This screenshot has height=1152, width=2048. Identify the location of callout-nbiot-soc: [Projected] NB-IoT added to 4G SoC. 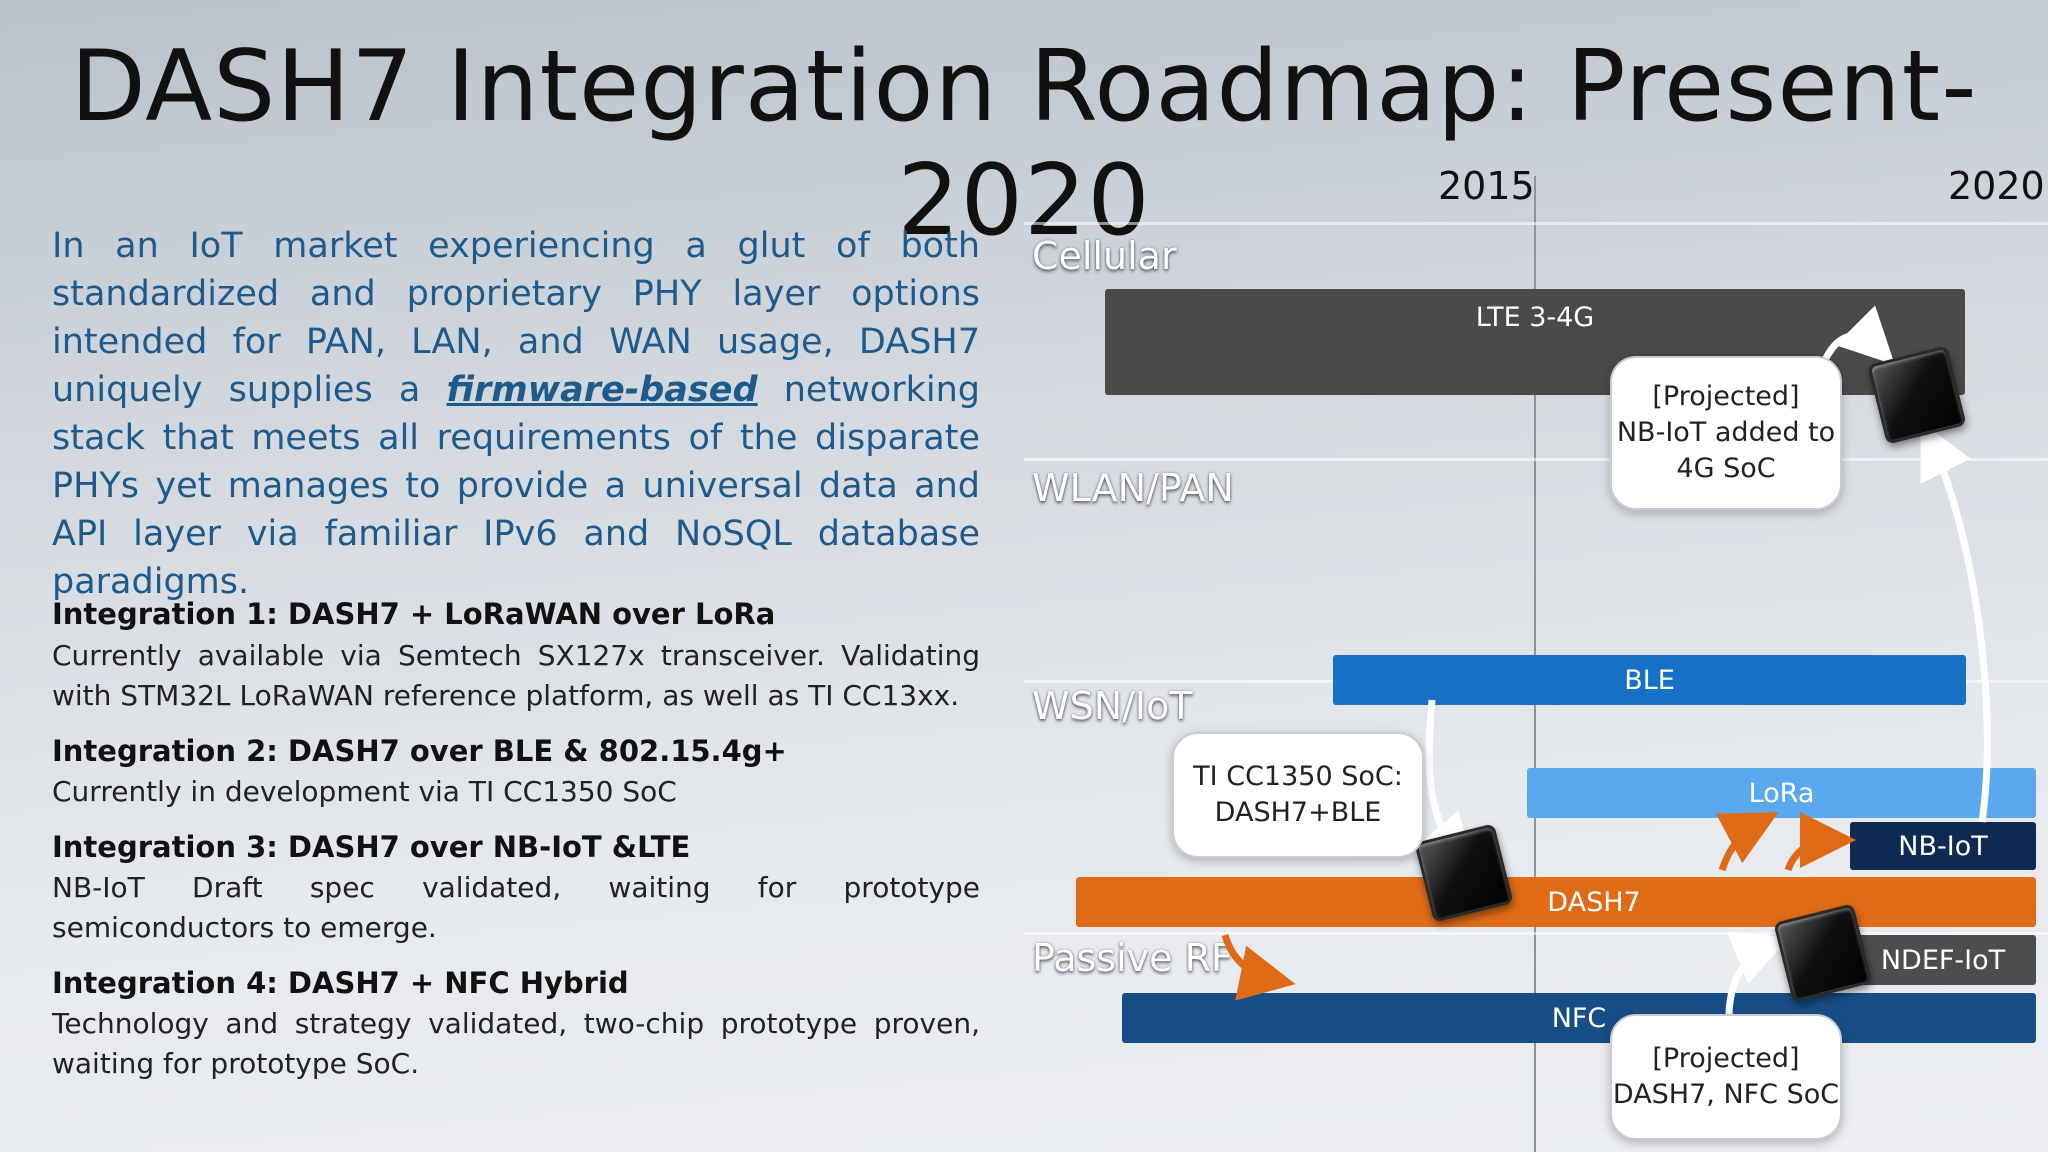
(1726, 433).